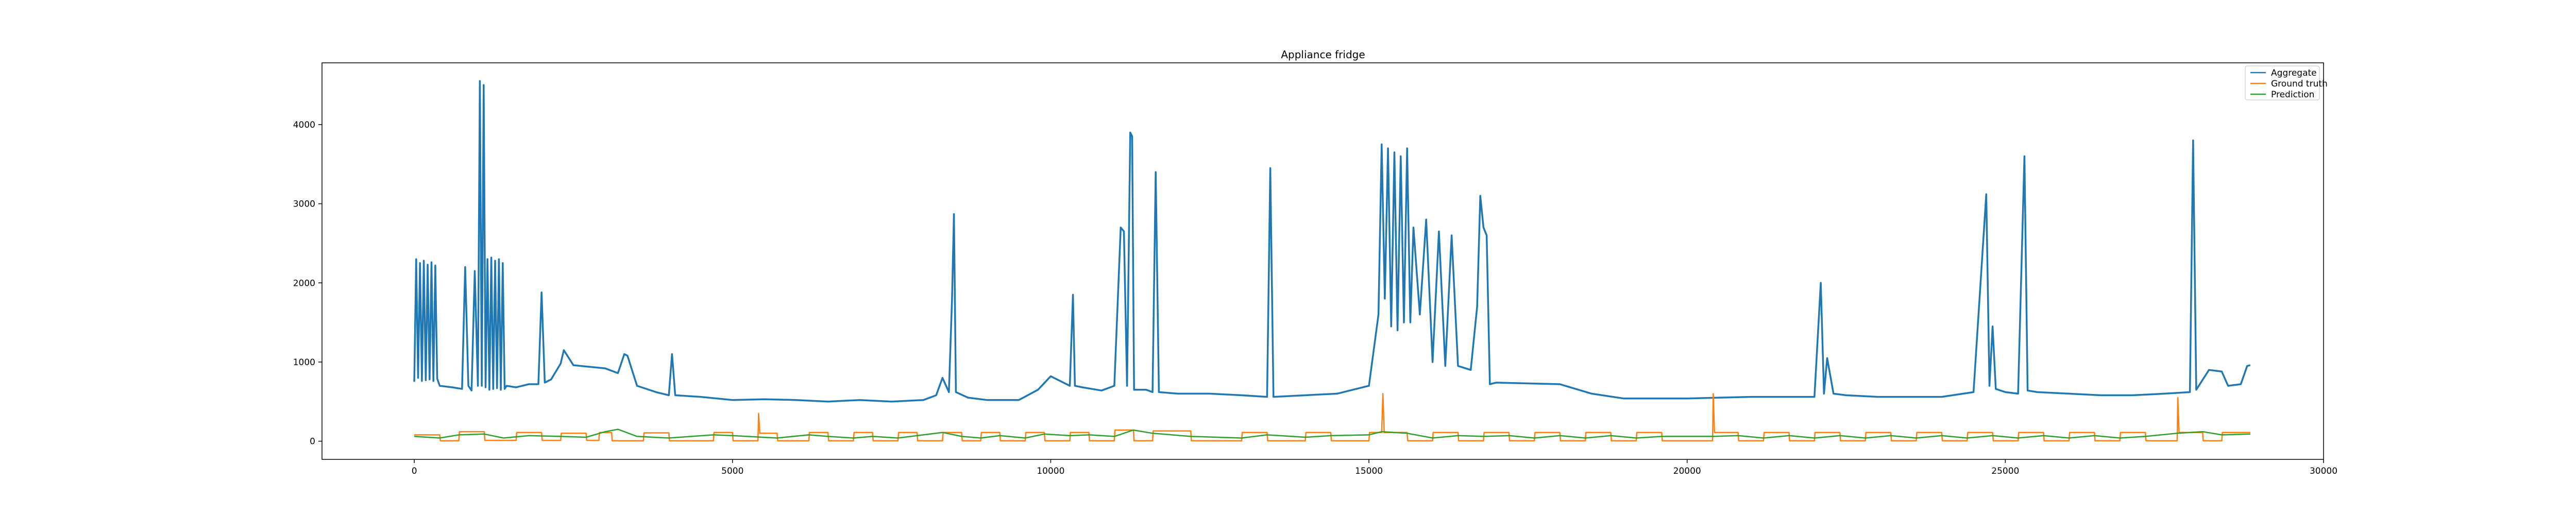 The image size is (2576, 515). I want to click on legend-label-ground-truth: Ground truth, so click(2299, 84).